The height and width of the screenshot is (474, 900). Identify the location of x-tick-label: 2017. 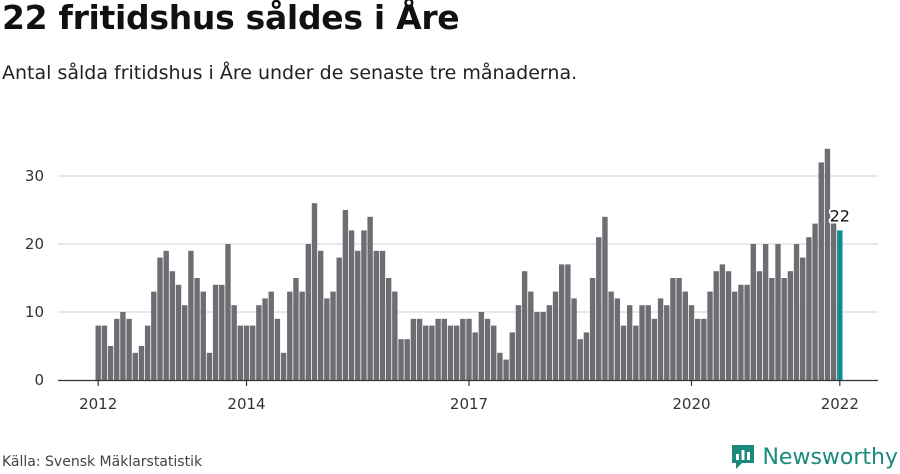
(469, 404).